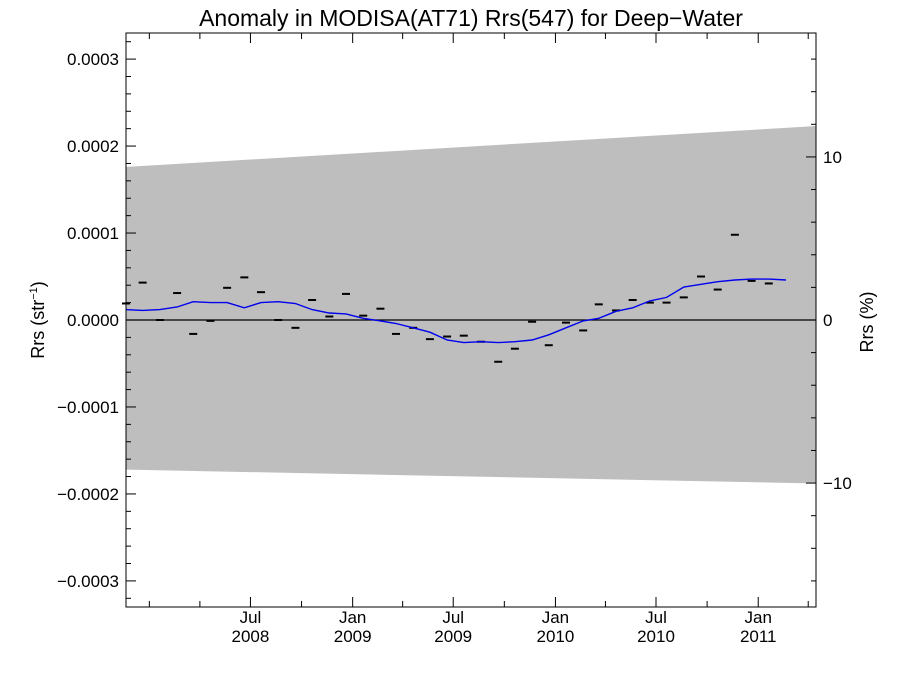 The width and height of the screenshot is (900, 680). Describe the element at coordinates (758, 636) in the screenshot. I see `x-tick-year-label: 2011` at that location.